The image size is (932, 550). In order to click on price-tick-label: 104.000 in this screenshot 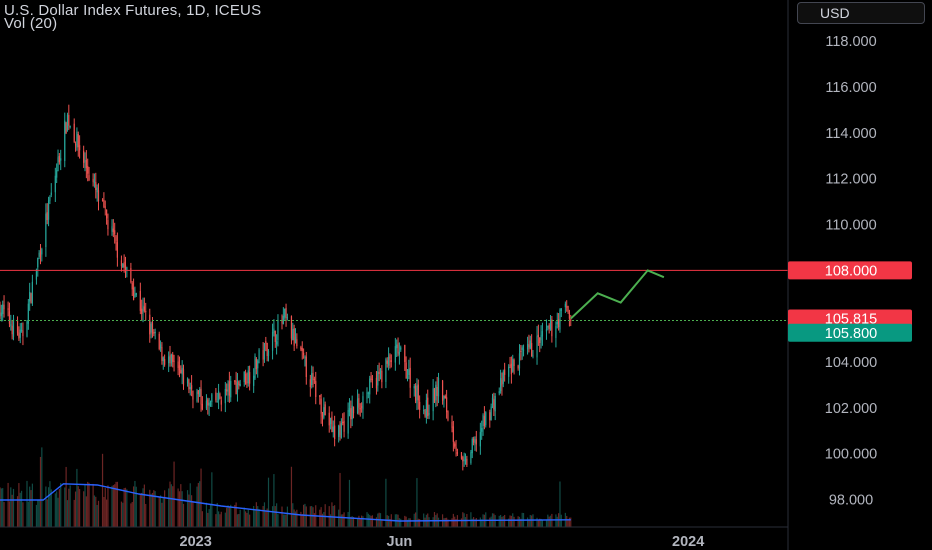, I will do `click(851, 363)`.